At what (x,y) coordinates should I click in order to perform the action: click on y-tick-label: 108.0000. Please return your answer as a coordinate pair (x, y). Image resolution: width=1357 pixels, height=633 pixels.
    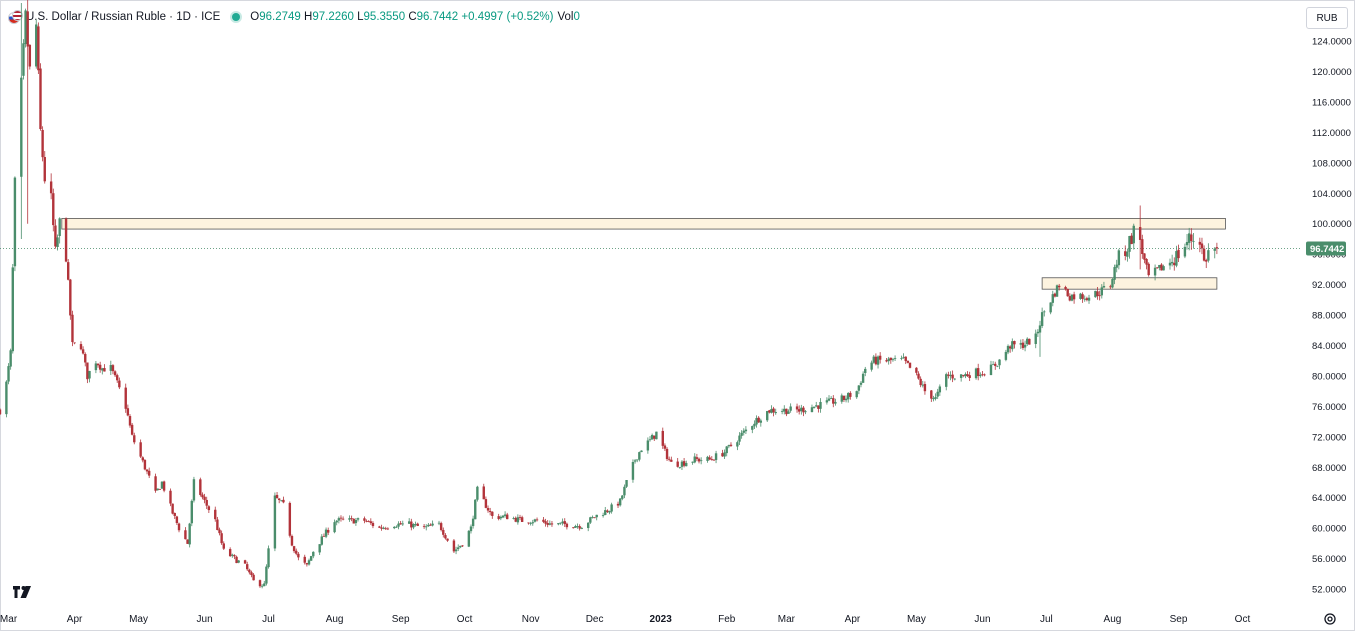
    Looking at the image, I should click on (1332, 163).